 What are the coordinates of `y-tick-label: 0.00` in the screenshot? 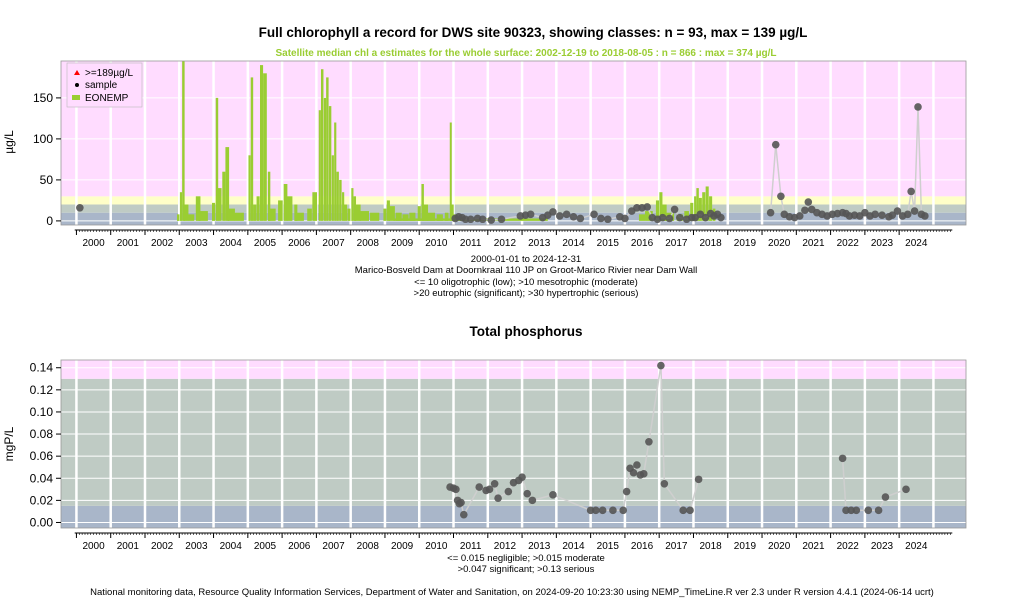 It's located at (42, 522).